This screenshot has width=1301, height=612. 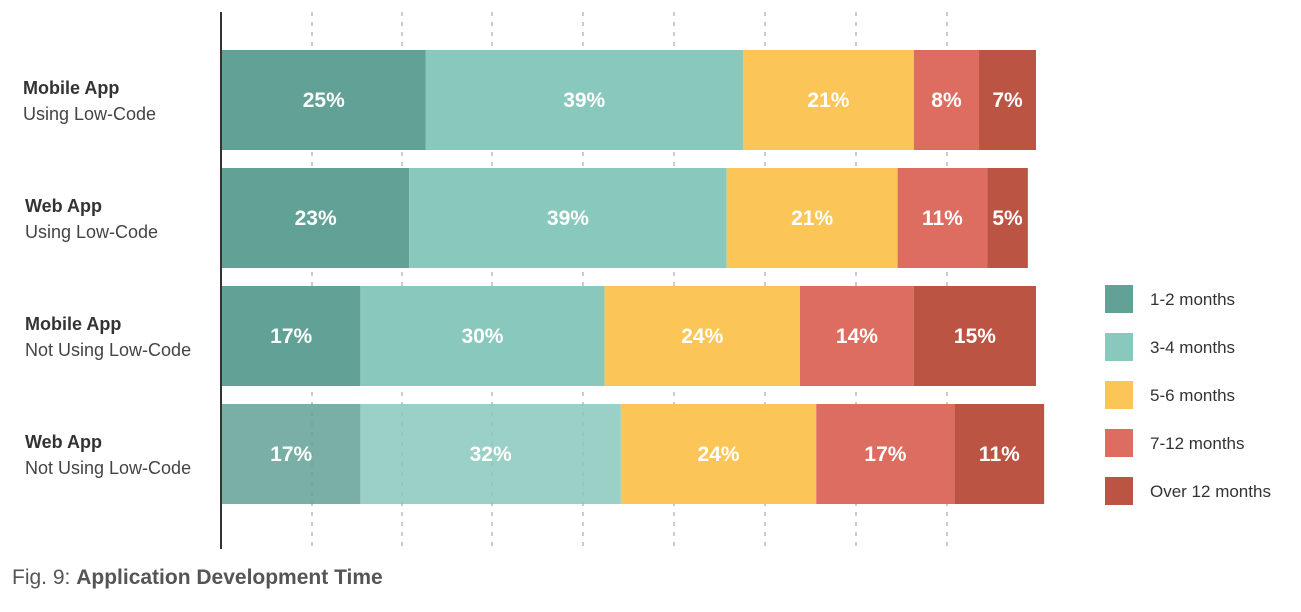 I want to click on data-label: 14%, so click(x=857, y=336).